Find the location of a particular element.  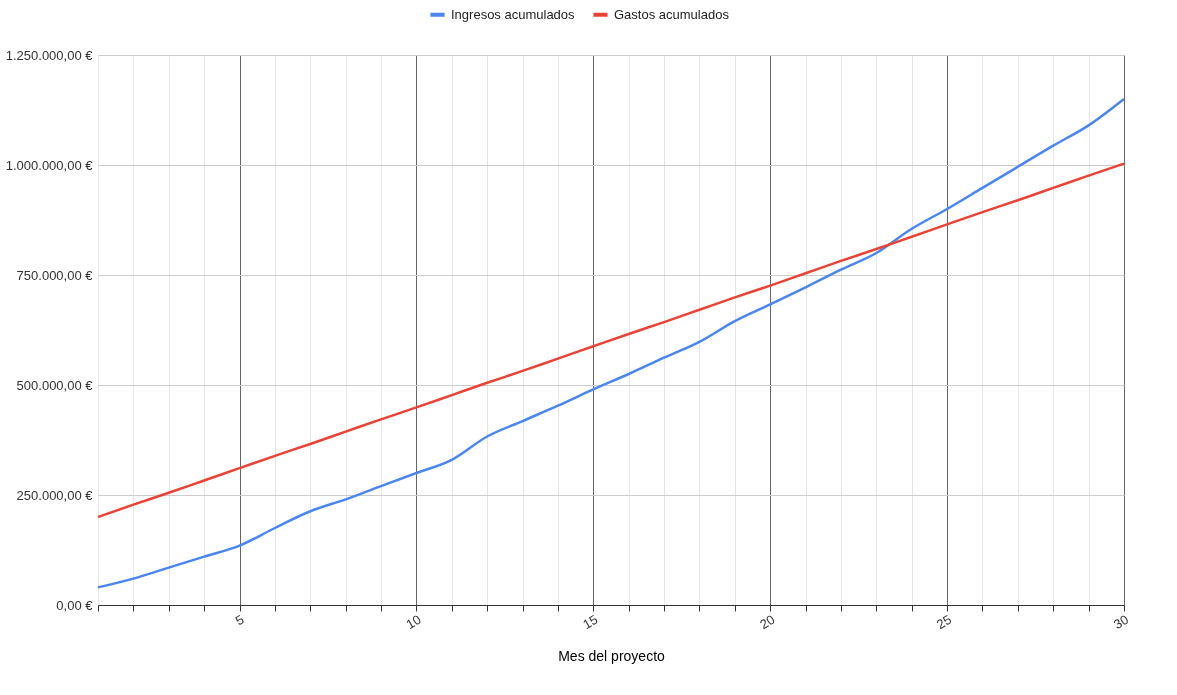

x-tick-label: 25 is located at coordinates (944, 621).